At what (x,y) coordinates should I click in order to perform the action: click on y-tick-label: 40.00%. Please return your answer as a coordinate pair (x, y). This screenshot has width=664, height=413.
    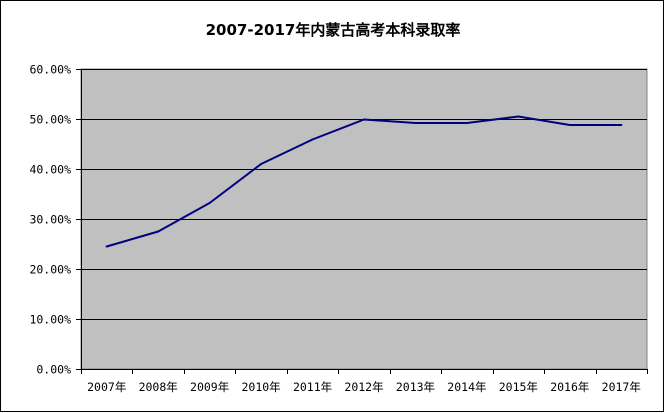
    Looking at the image, I should click on (50, 170).